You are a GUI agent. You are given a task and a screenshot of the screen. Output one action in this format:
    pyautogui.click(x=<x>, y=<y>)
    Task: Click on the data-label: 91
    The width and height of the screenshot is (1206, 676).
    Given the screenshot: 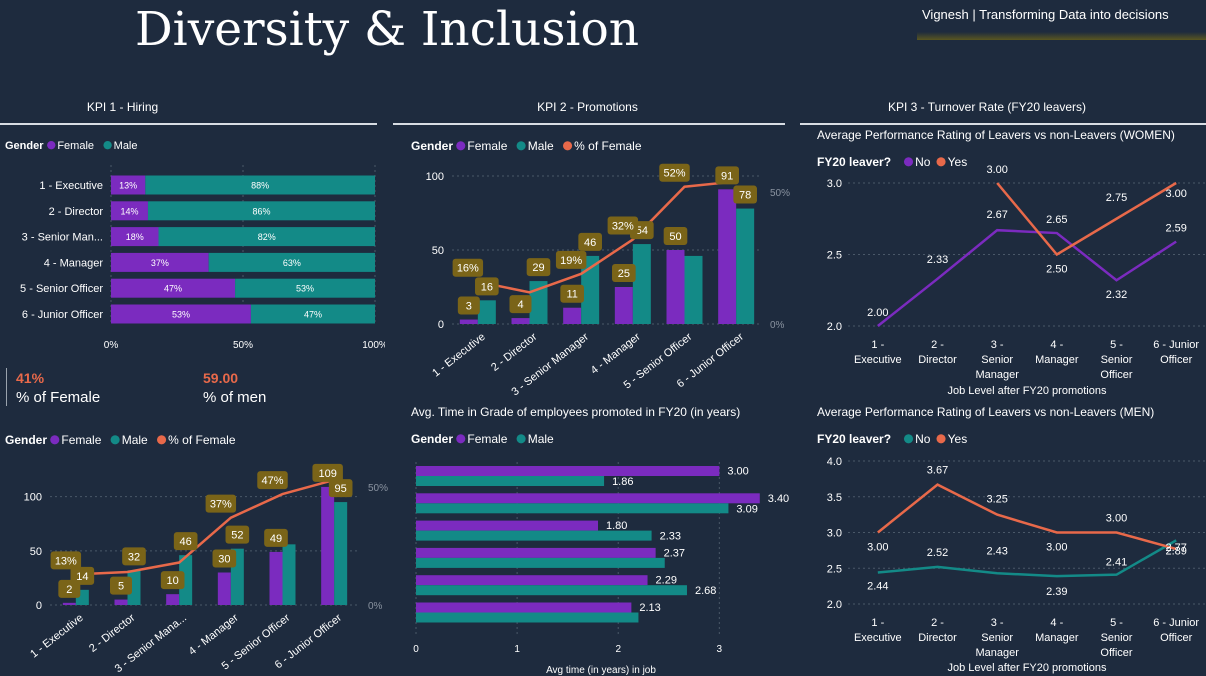 What is the action you would take?
    pyautogui.click(x=727, y=176)
    